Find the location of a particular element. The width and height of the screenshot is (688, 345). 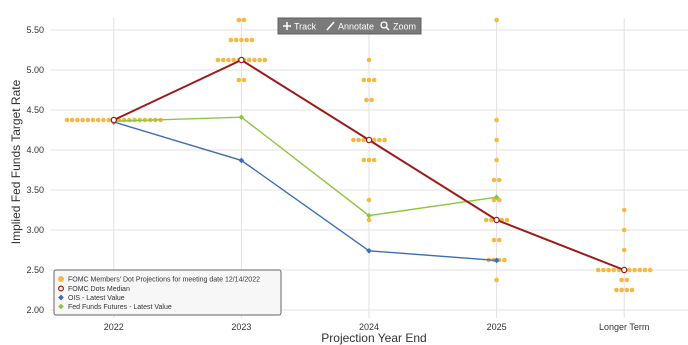

annotate-label: Annotate is located at coordinates (356, 27).